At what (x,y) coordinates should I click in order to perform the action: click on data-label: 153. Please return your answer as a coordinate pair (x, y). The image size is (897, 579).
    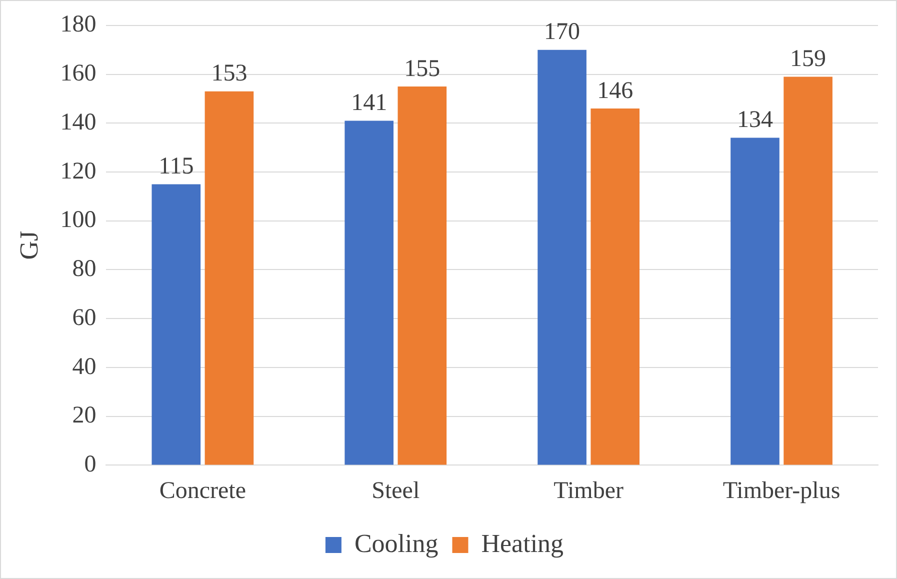
    Looking at the image, I should click on (229, 73).